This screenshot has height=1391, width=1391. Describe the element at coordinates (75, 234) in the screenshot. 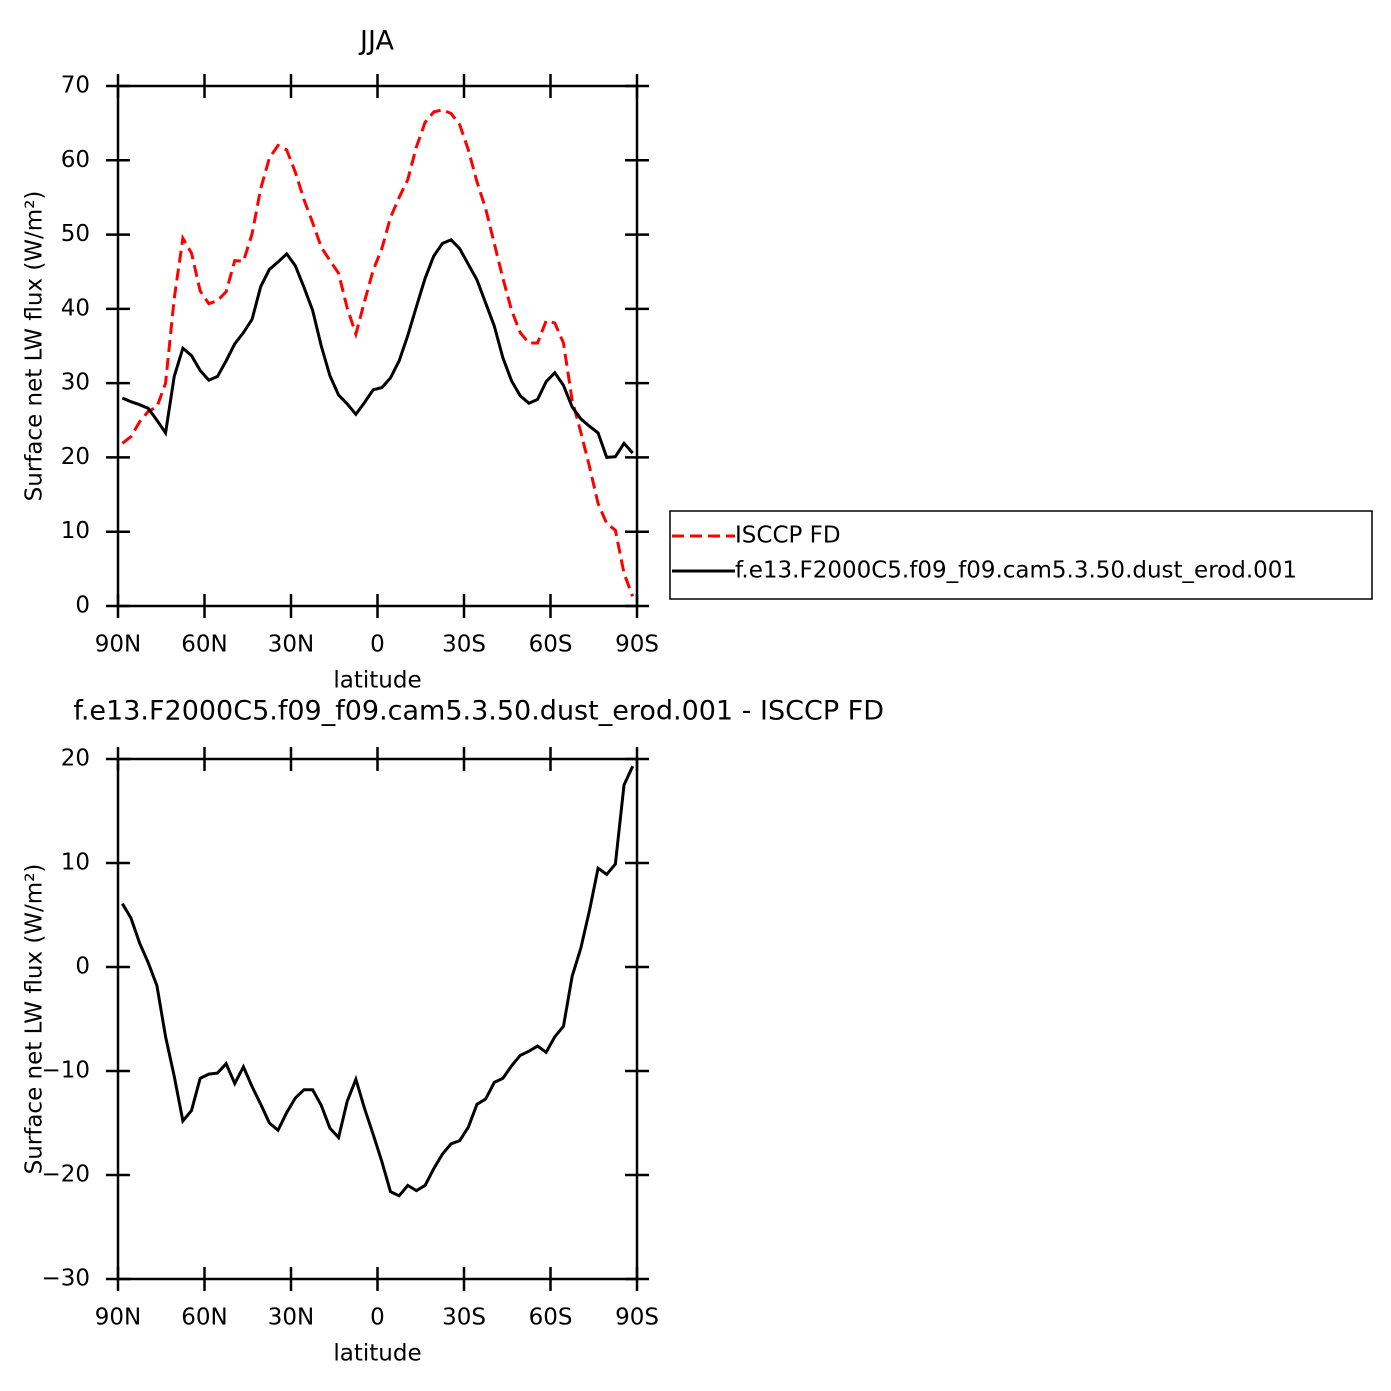

I see `y-tick-label: 50` at that location.